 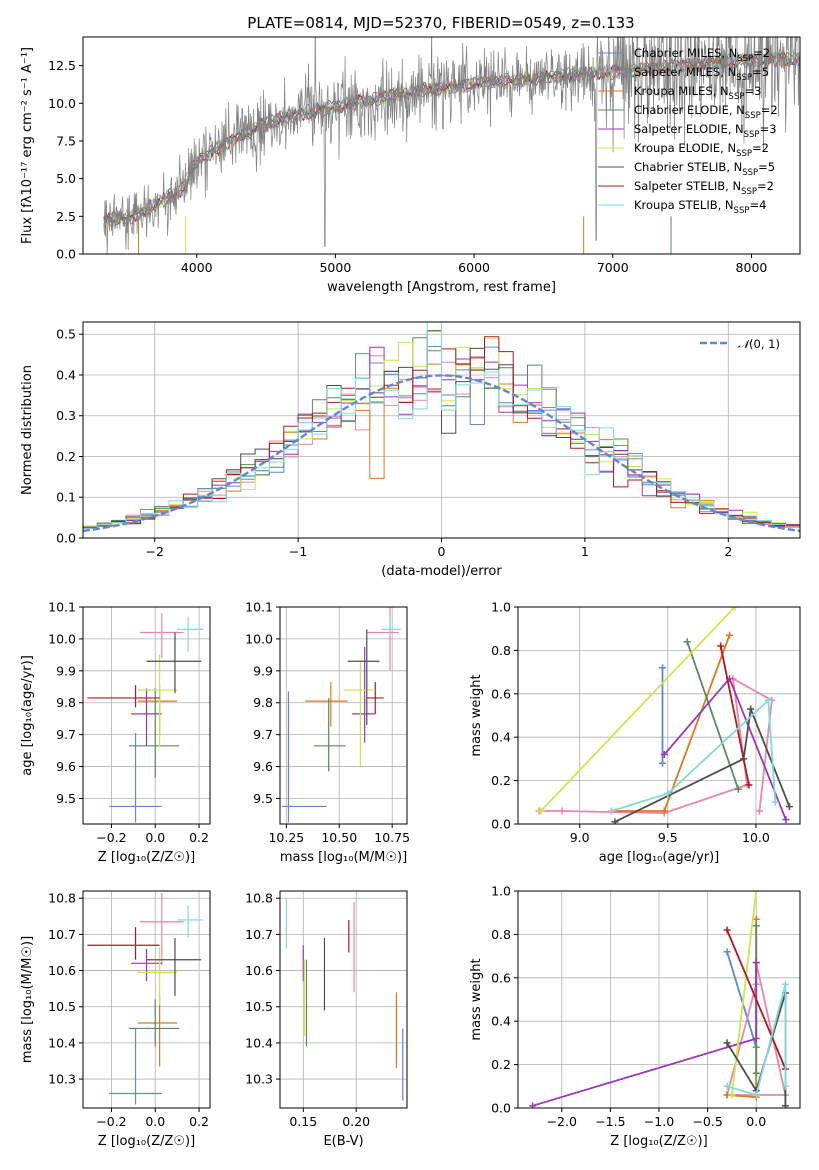 I want to click on y-tick-label: 9.7, so click(x=66, y=734).